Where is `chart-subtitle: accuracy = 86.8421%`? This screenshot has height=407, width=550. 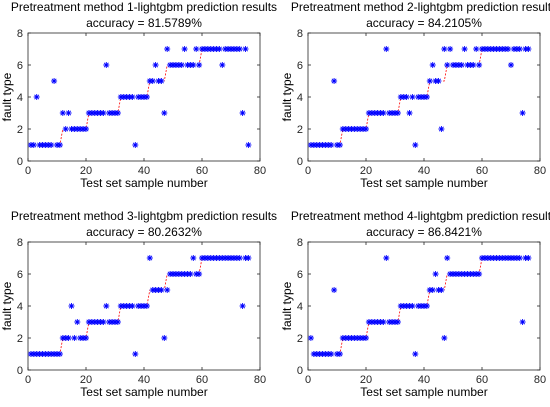 chart-subtitle: accuracy = 86.8421% is located at coordinates (424, 232).